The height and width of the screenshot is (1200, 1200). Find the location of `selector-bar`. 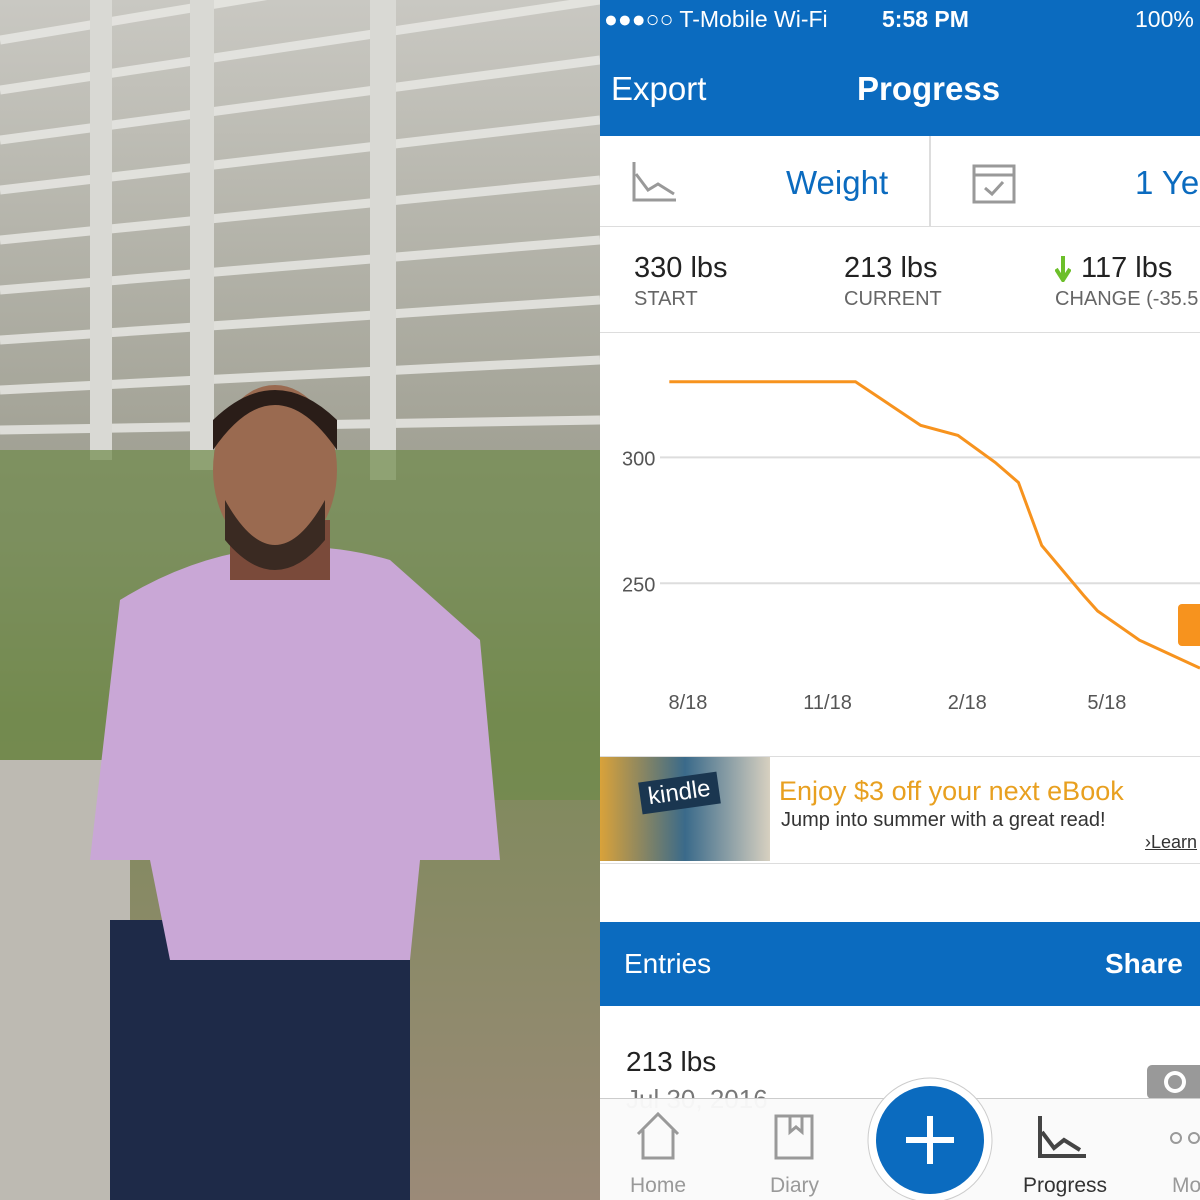

selector-bar is located at coordinates (900, 181).